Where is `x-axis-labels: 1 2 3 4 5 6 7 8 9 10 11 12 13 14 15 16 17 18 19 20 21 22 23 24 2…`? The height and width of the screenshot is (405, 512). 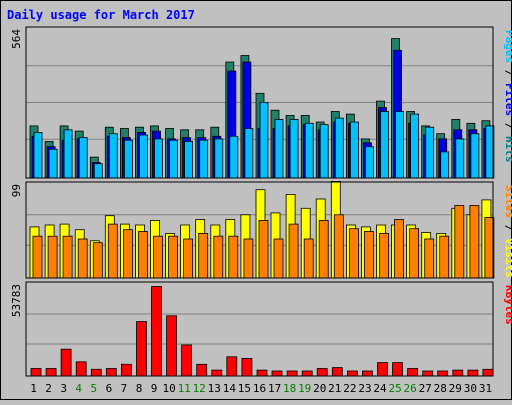 x-axis-labels: 1 2 3 4 5 6 7 8 9 10 11 12 13 14 15 16 17 18 19 20 21 22 23 24 2… is located at coordinates (261, 388).